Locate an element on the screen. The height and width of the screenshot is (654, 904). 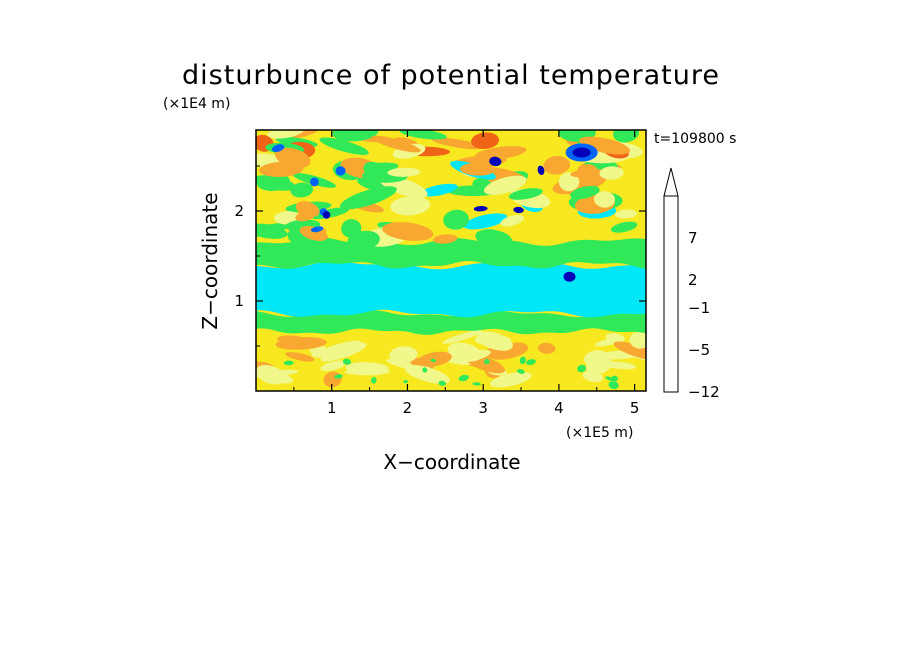
y-tick-label: 1 is located at coordinates (239, 301).